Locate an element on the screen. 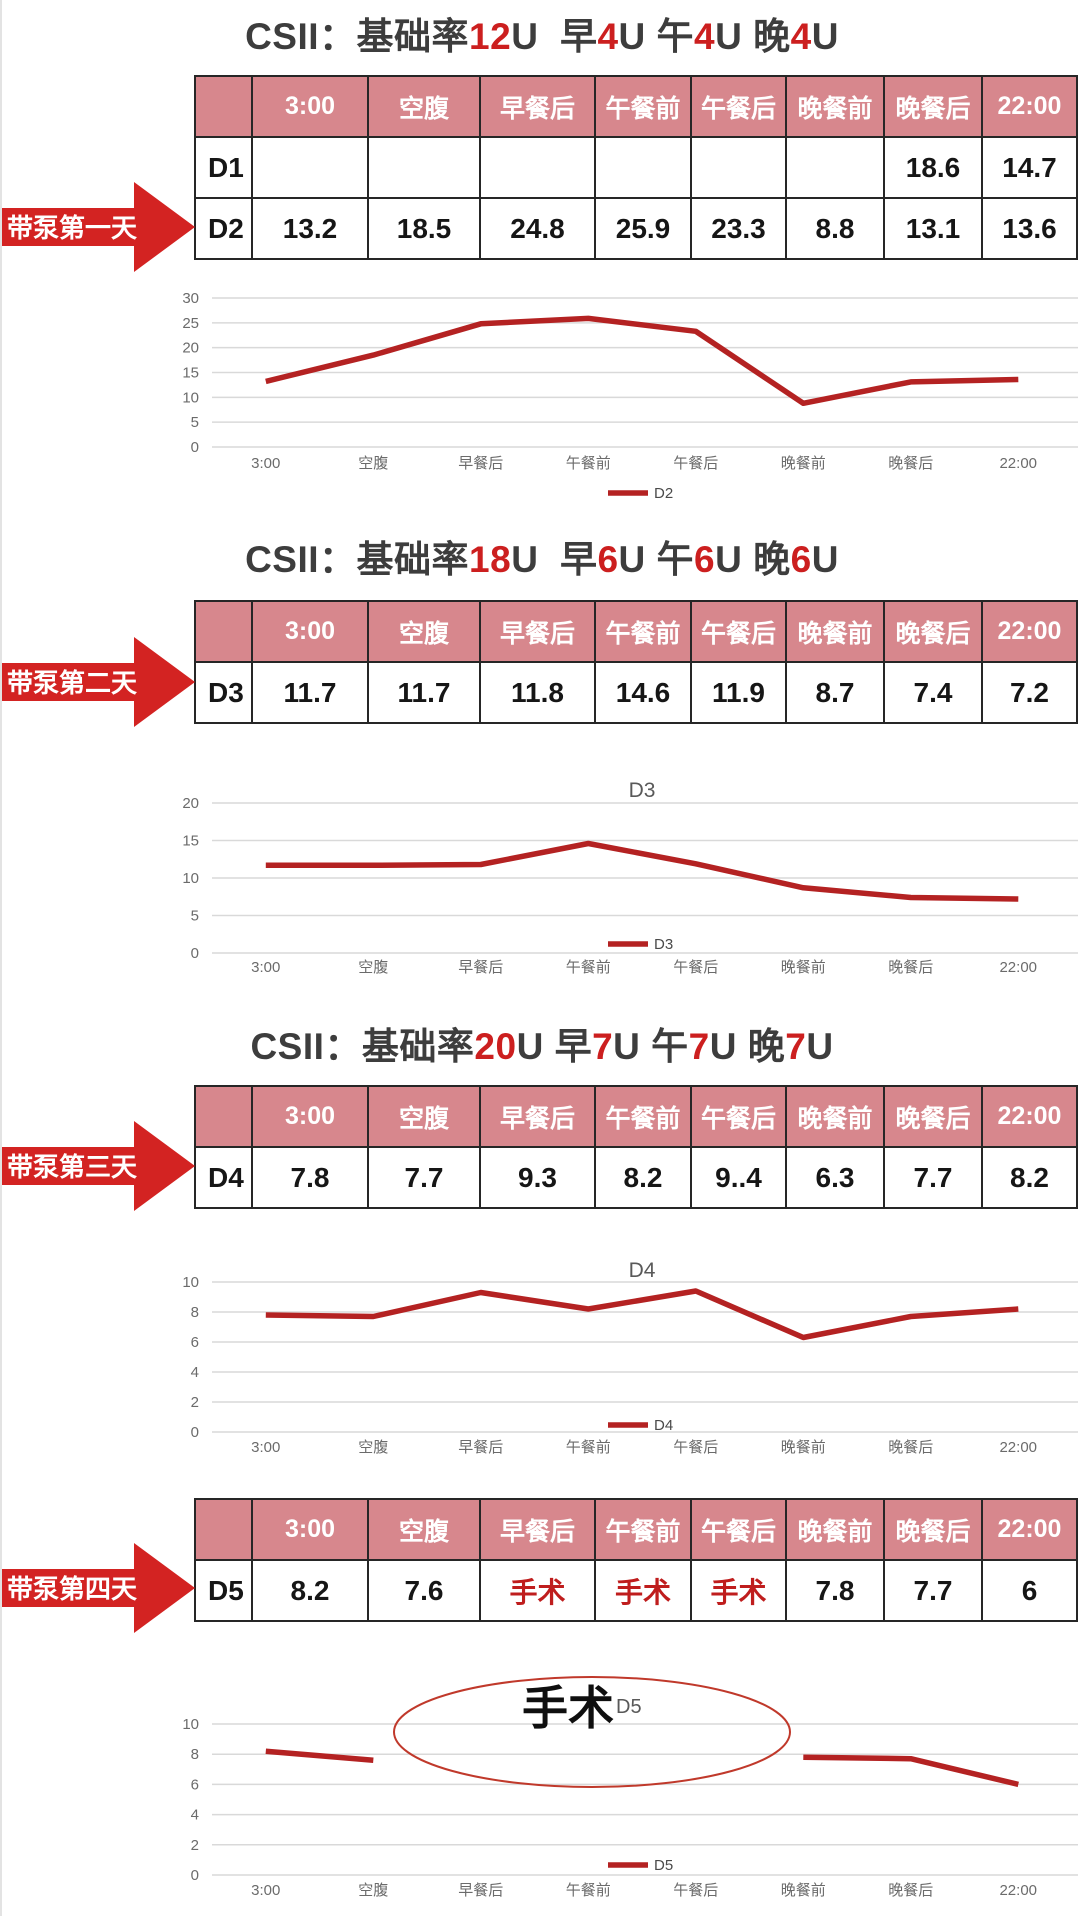 Image resolution: width=1080 pixels, height=1916 pixels. title-text: U 晚 is located at coordinates (753, 559).